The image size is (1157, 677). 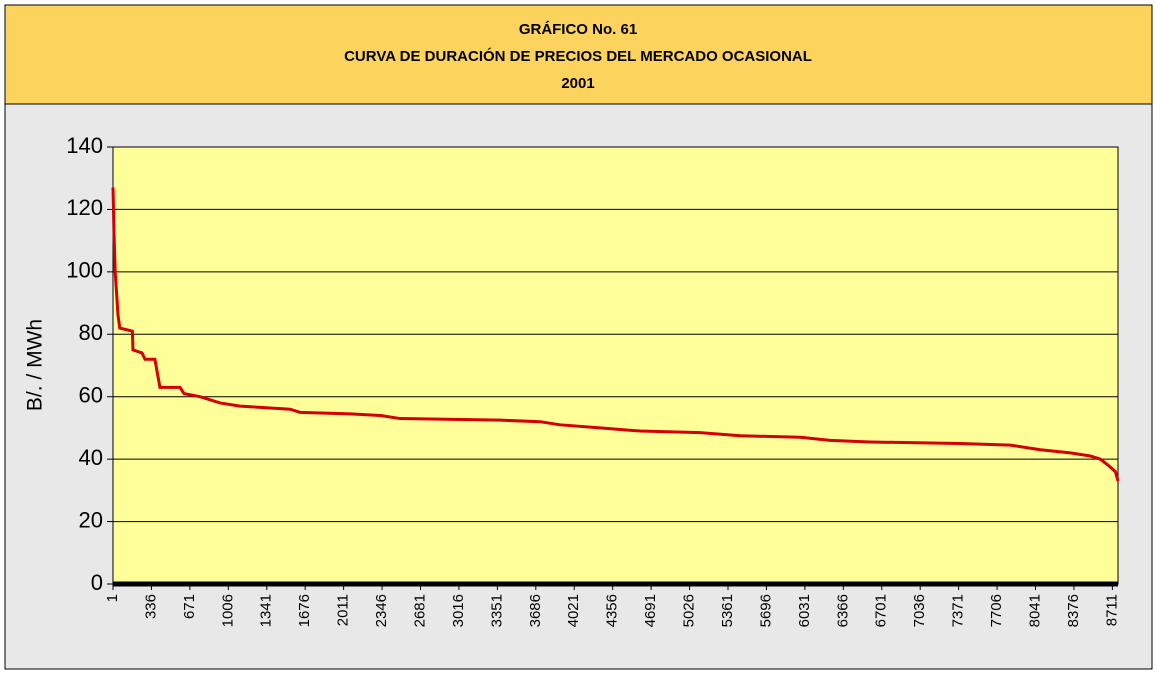 I want to click on x-tick-label: 8376, so click(x=1073, y=610).